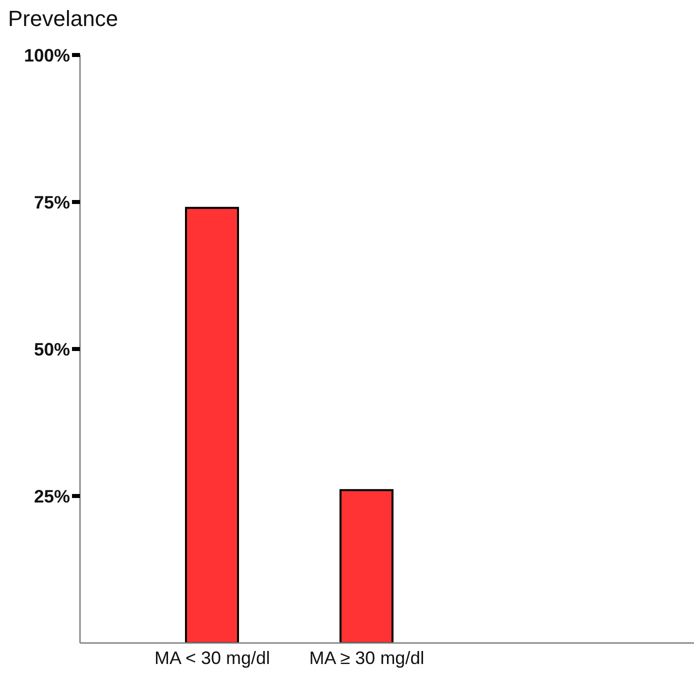 The height and width of the screenshot is (674, 694). What do you see at coordinates (366, 658) in the screenshot?
I see `x-tick-label: MA ≥ 30 mg/dl` at bounding box center [366, 658].